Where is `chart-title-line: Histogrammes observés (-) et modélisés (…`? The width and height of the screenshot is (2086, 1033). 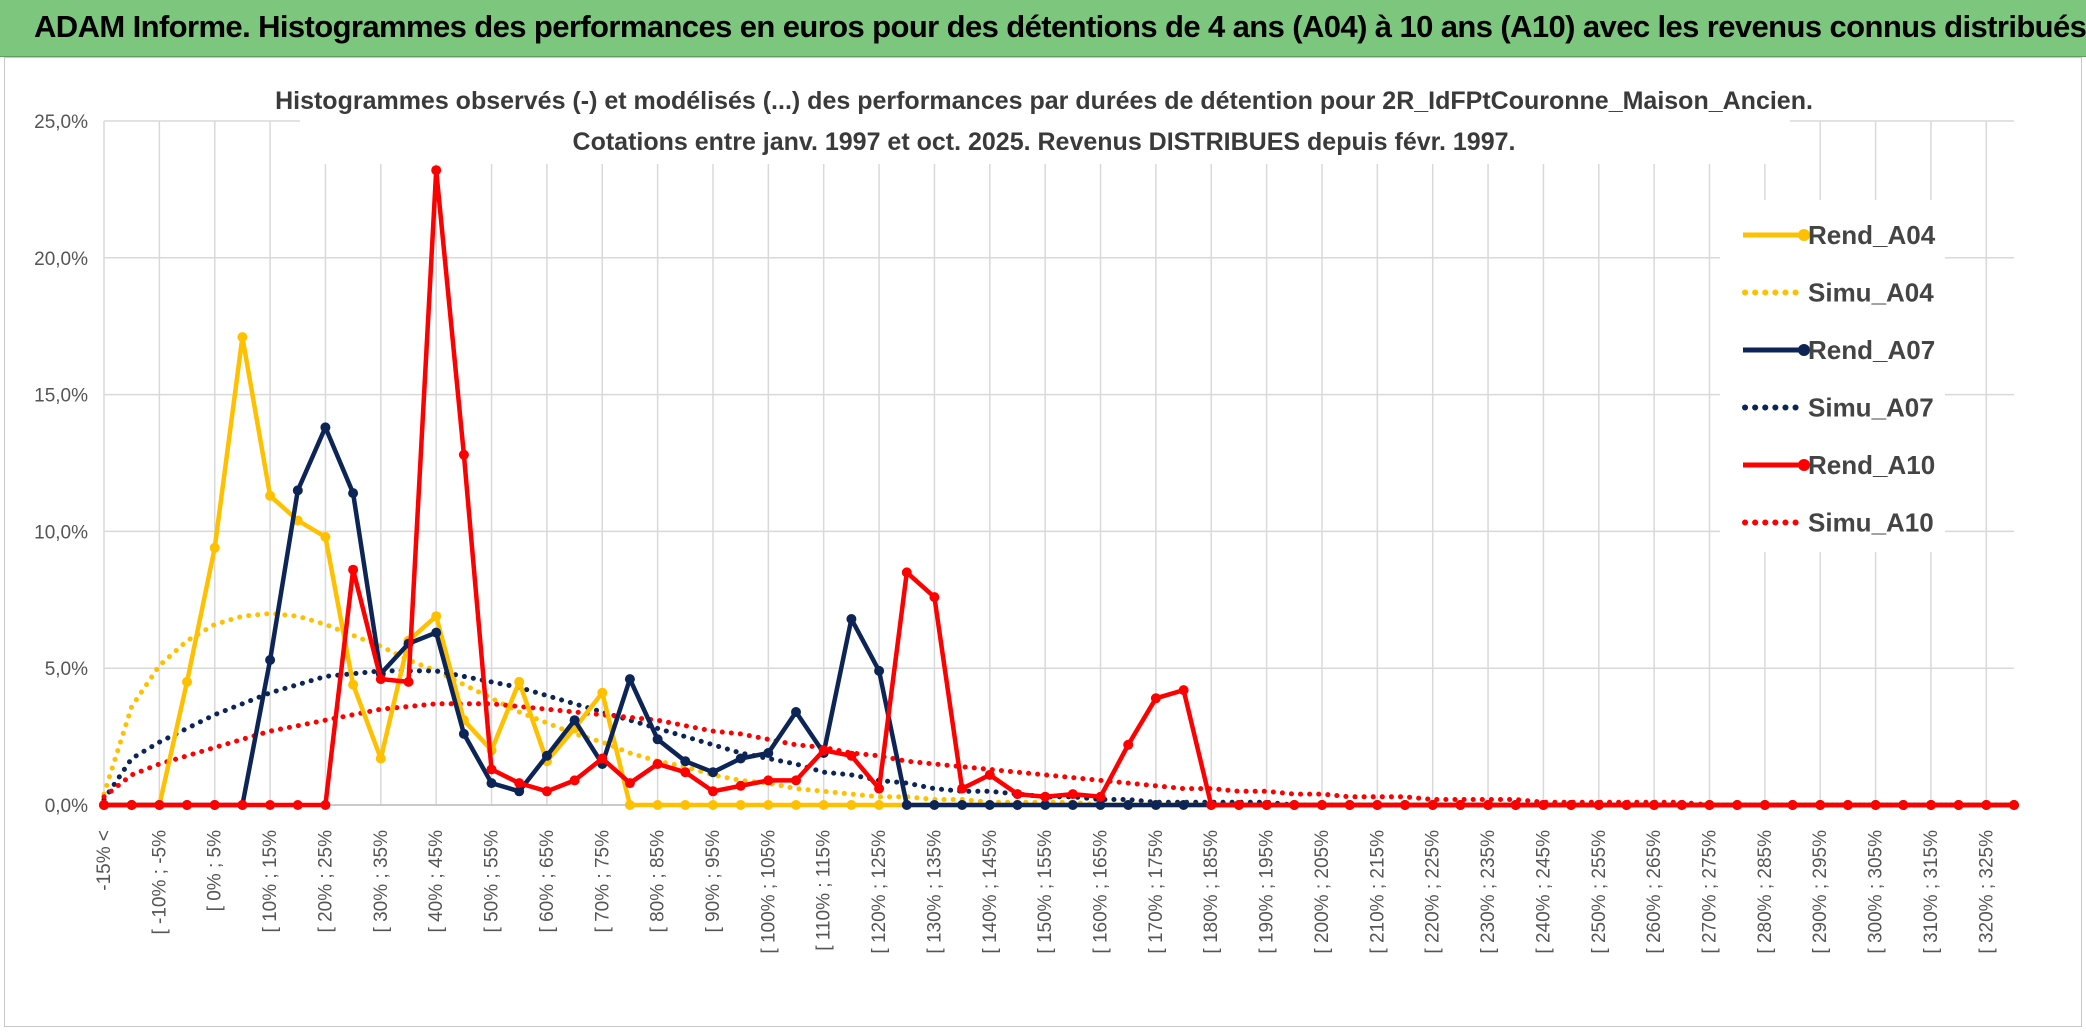
chart-title-line: Histogrammes observés (-) et modélisés (… is located at coordinates (1044, 101).